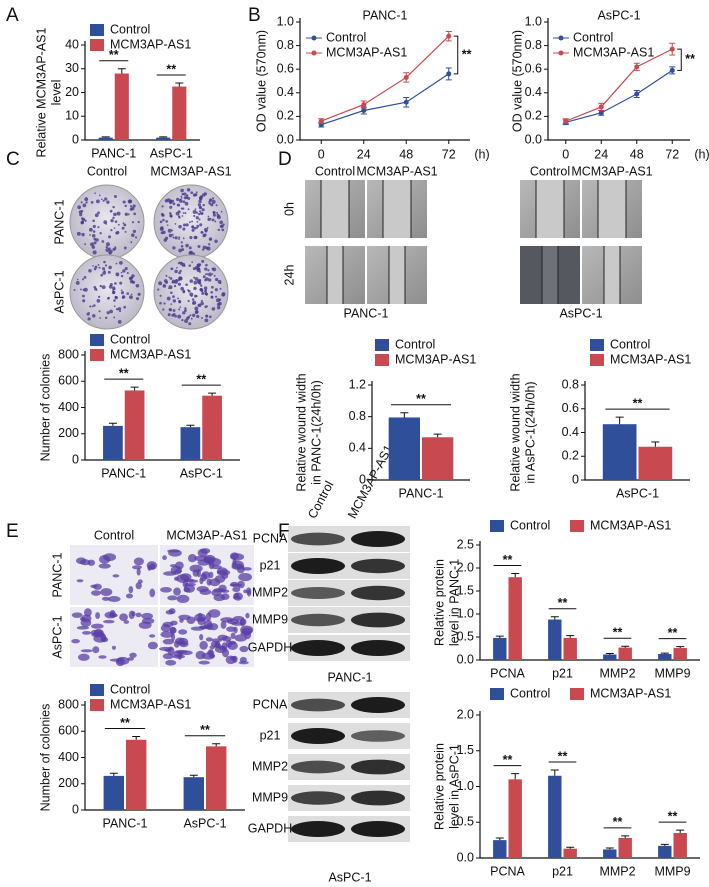  Describe the element at coordinates (270, 619) in the screenshot. I see `protein-label: MMP9` at that location.